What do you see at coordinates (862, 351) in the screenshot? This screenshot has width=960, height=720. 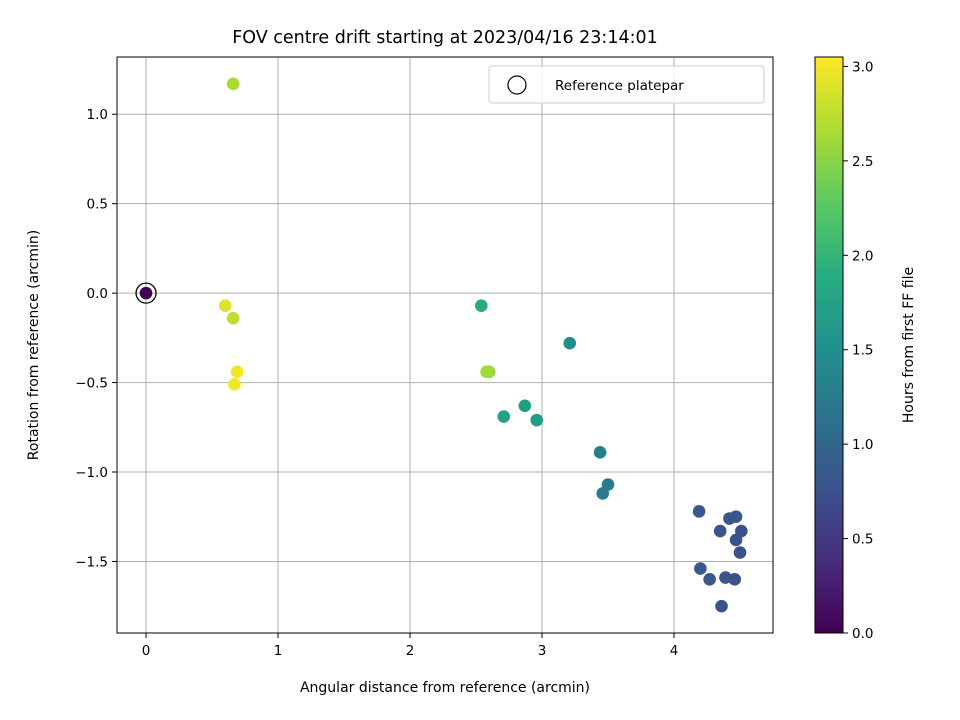 I see `colorbar-tick-label: 1.5` at bounding box center [862, 351].